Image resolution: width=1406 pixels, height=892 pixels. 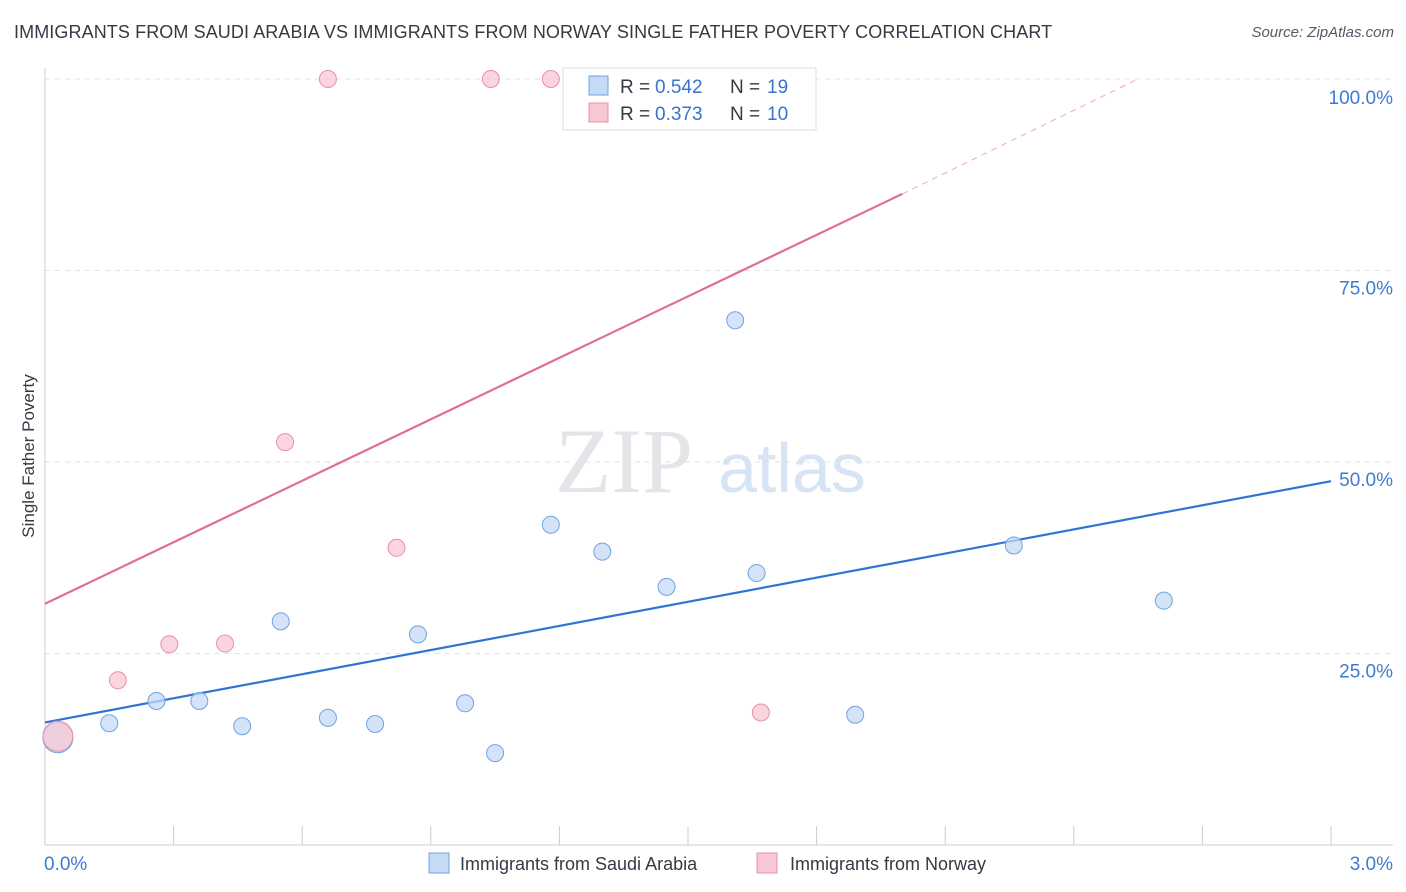 What do you see at coordinates (635, 114) in the screenshot?
I see `legend-r-label-1: R =` at bounding box center [635, 114].